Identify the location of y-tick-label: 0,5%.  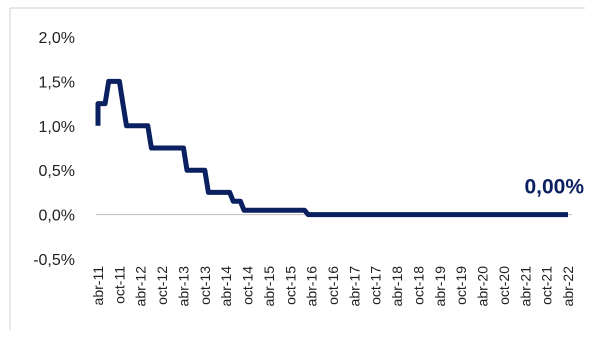
(57, 171).